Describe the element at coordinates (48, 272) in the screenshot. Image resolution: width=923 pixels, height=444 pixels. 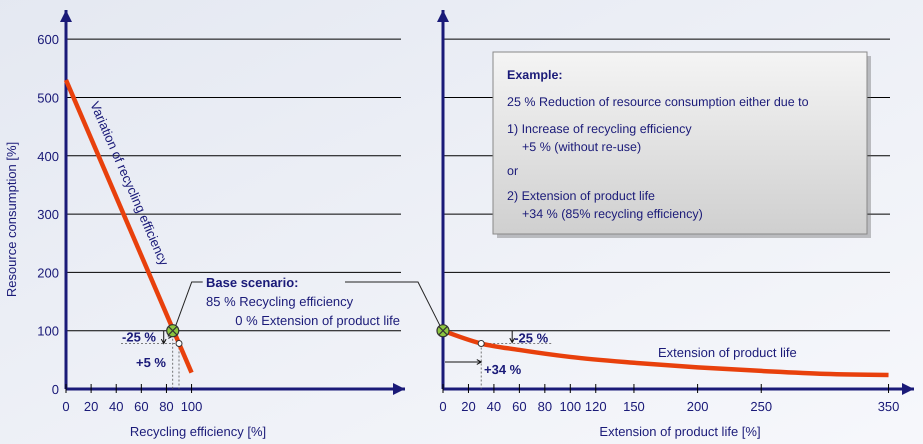
I see `y-tick-label: 200` at that location.